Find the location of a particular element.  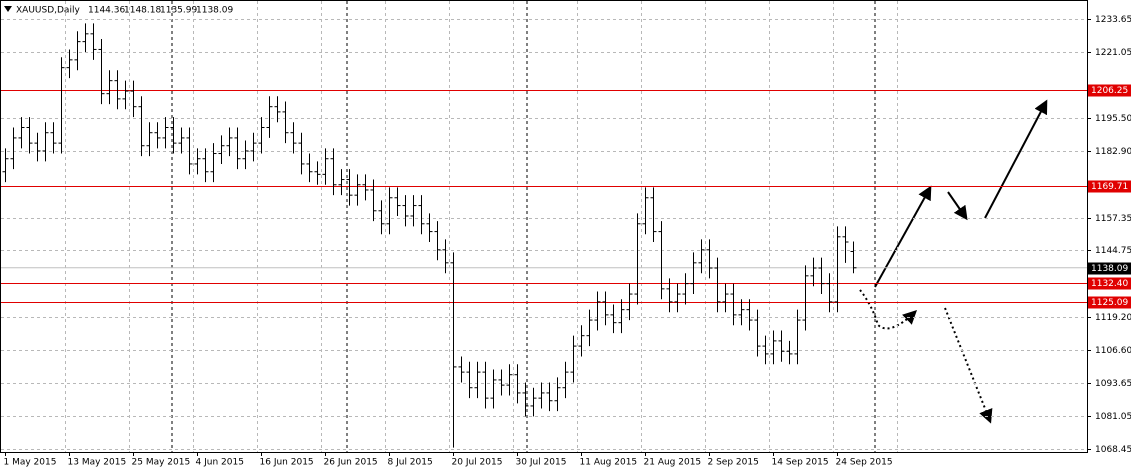

x-tick-label: 24 Sep 2015 is located at coordinates (864, 463).